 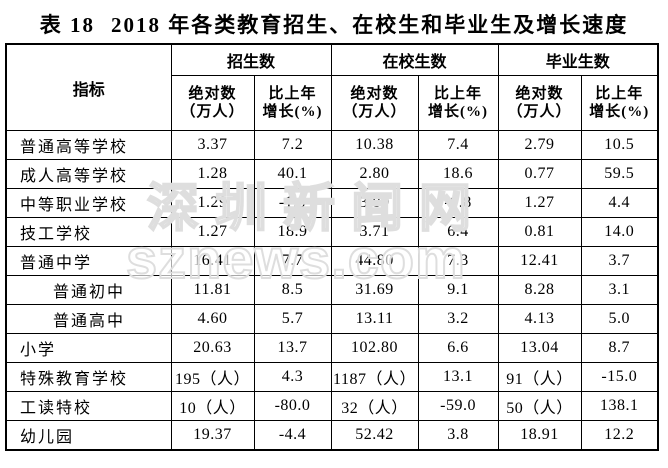 What do you see at coordinates (88, 377) in the screenshot?
I see `row-indicator-label: 特殊教育学校` at bounding box center [88, 377].